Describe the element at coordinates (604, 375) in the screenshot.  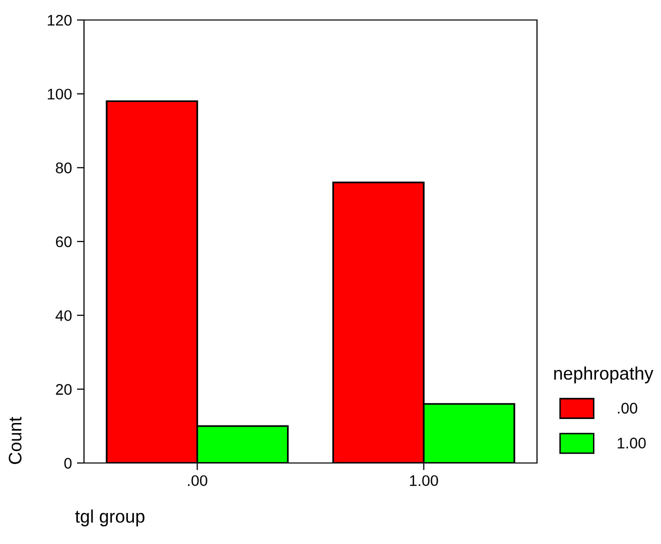
I see `legend-title: nephropathy` at that location.